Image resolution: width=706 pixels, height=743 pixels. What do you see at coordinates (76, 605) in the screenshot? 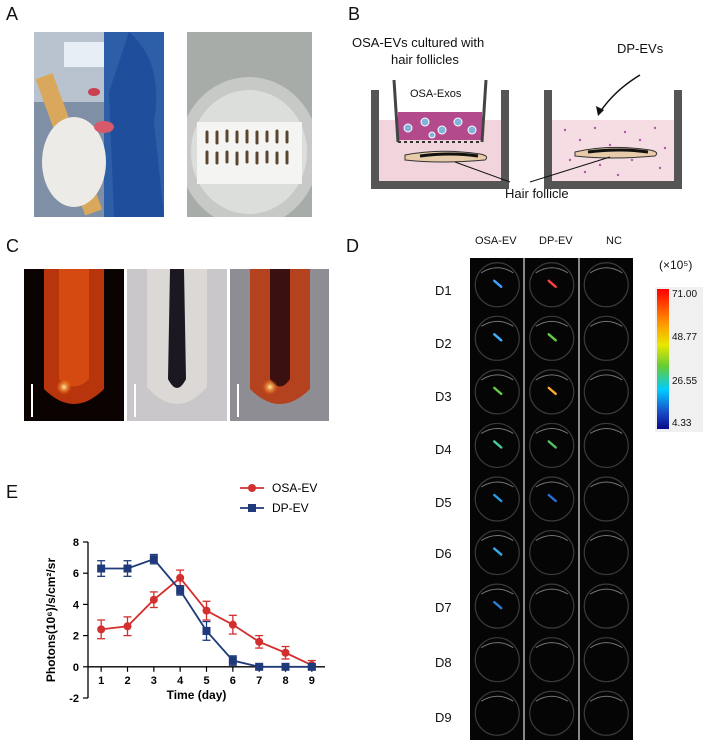
I see `y-tick-label: 4` at bounding box center [76, 605].